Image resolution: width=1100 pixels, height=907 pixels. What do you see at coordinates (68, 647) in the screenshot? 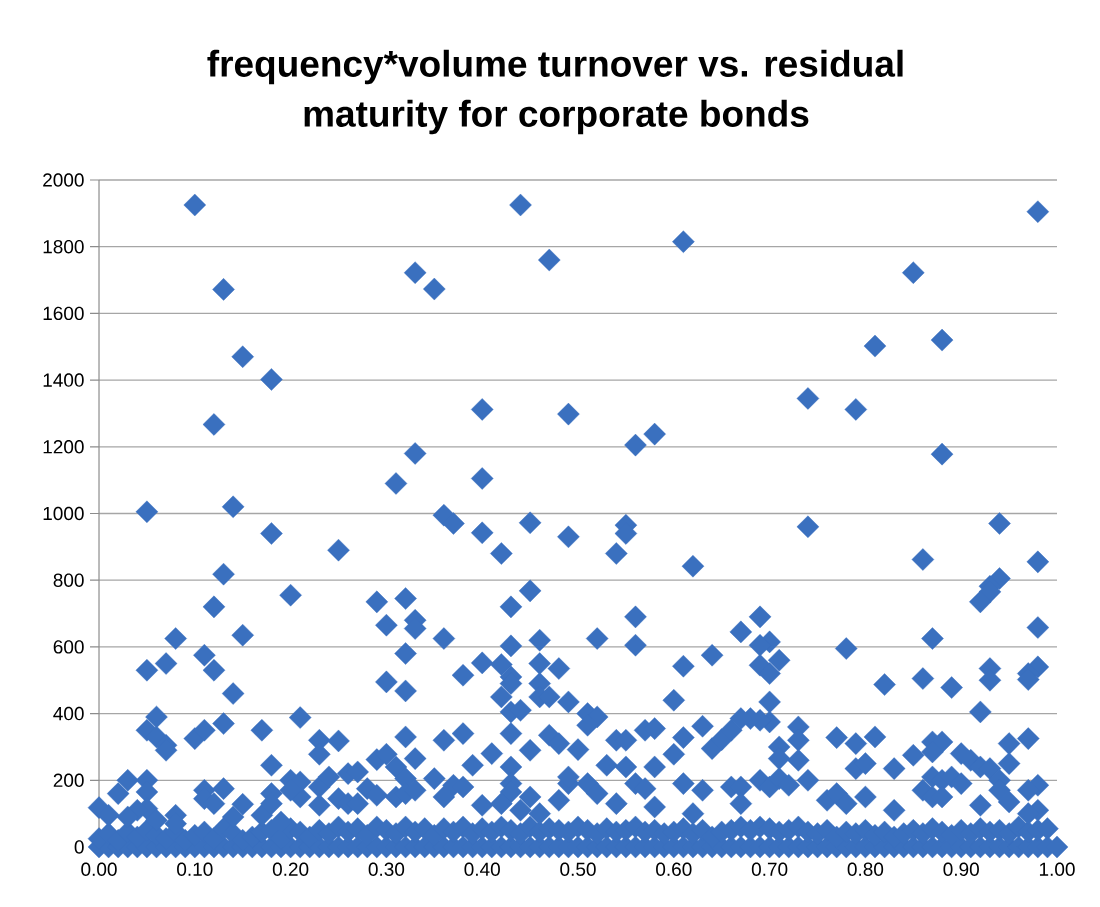
I see `y-tick-label: 600` at bounding box center [68, 647].